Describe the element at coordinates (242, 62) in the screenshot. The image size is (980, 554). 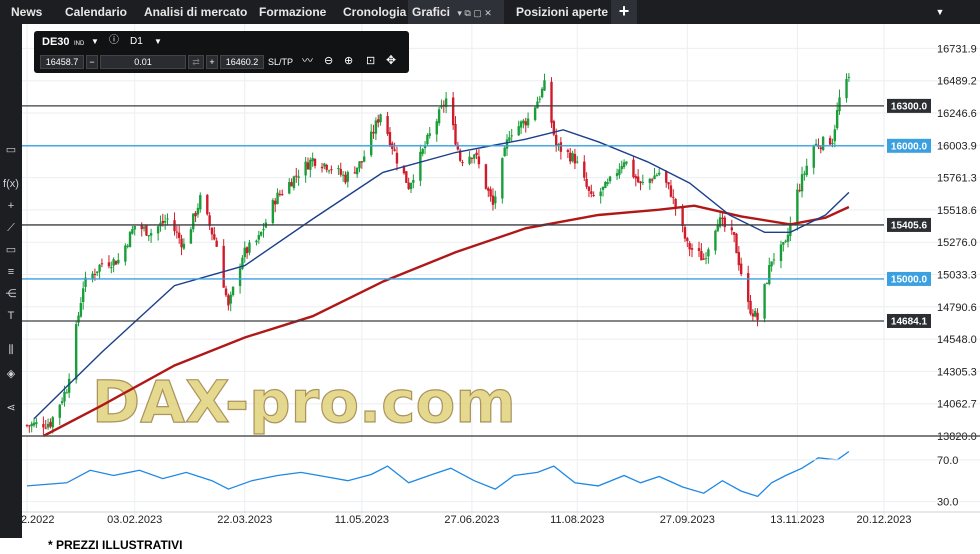
I see `ask-price: 16460.2` at that location.